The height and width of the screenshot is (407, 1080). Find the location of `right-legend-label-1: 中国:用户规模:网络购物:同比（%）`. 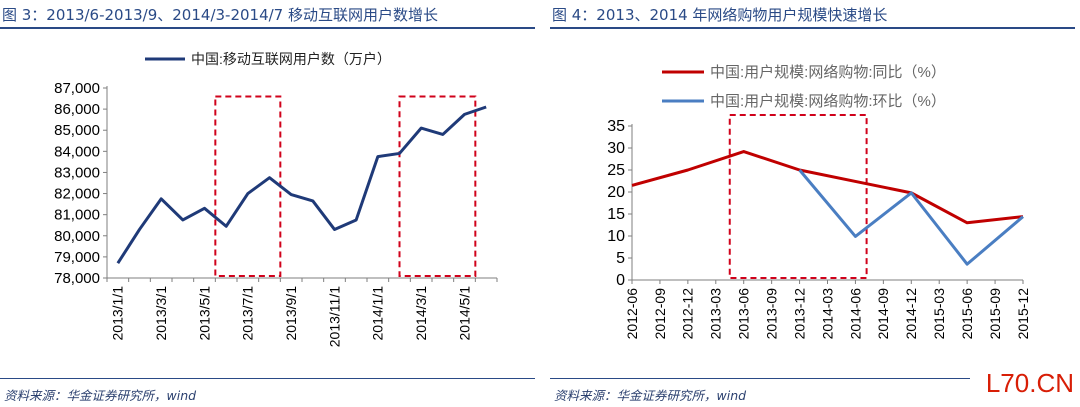

right-legend-label-1: 中国:用户规模:网络购物:同比（%） is located at coordinates (828, 72).